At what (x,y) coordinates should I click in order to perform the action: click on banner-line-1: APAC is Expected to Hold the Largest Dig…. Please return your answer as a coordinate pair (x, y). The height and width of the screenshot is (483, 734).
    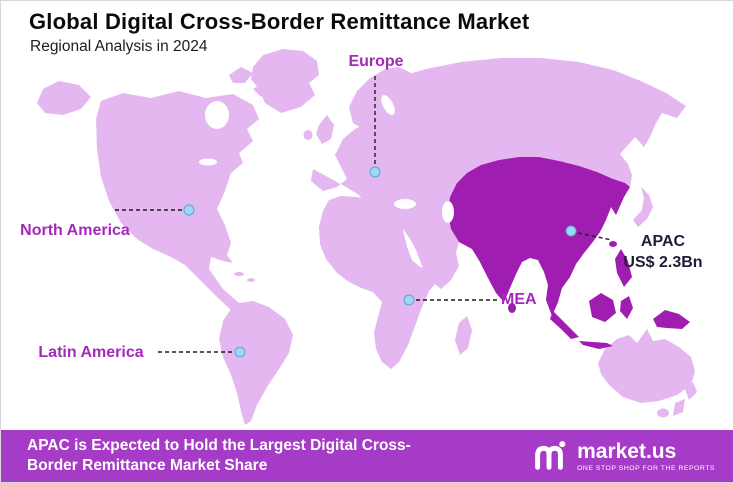
    Looking at the image, I should click on (219, 445).